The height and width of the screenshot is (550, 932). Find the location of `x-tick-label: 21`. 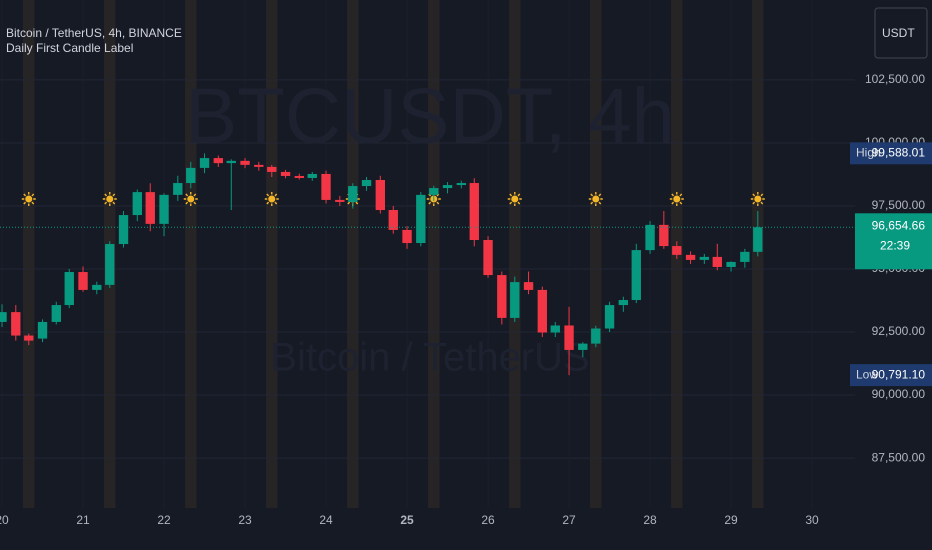

x-tick-label: 21 is located at coordinates (83, 520).